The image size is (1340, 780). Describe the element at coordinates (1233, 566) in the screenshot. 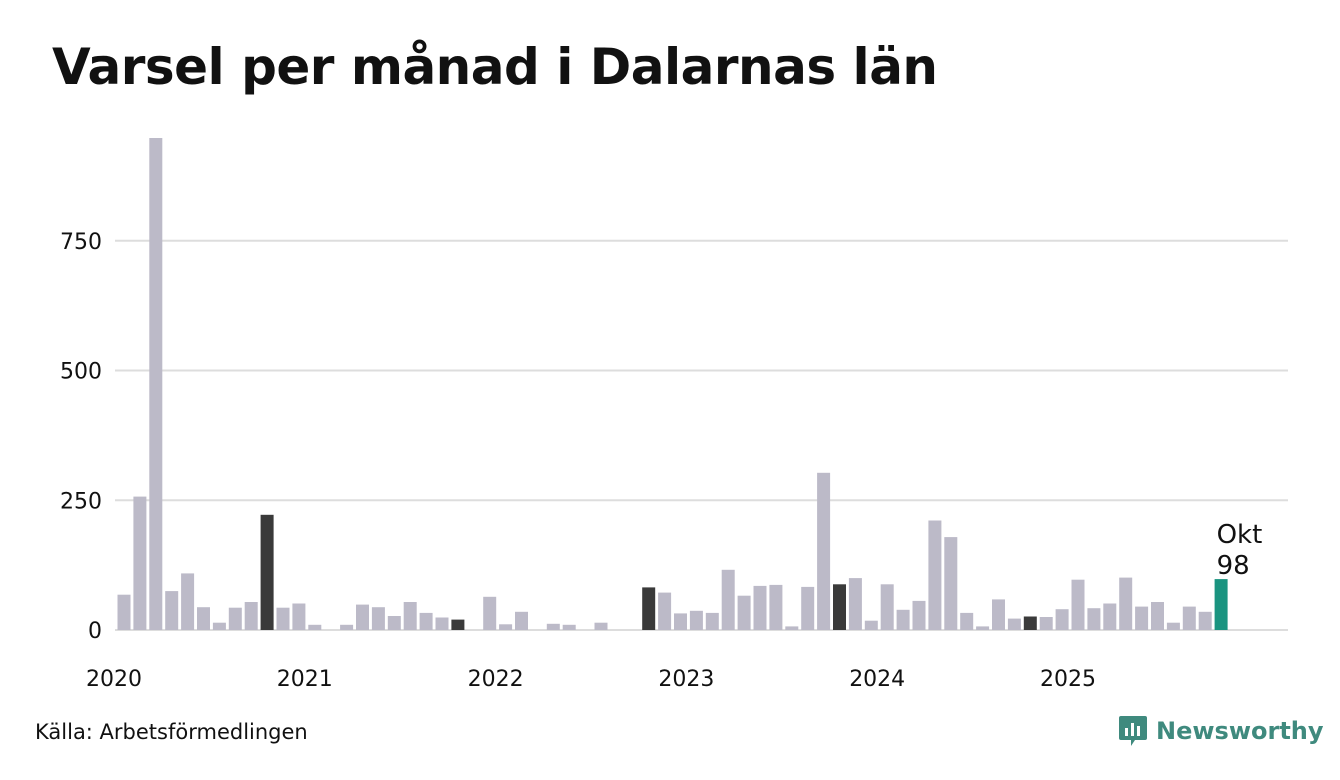

I see `annotation-value: 98` at that location.